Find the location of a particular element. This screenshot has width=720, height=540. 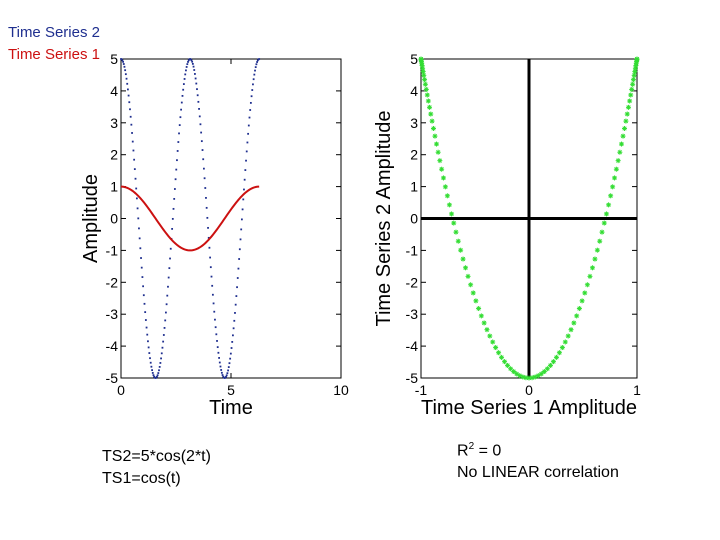

legend-ts2-label: Time Series 2 is located at coordinates (54, 32).